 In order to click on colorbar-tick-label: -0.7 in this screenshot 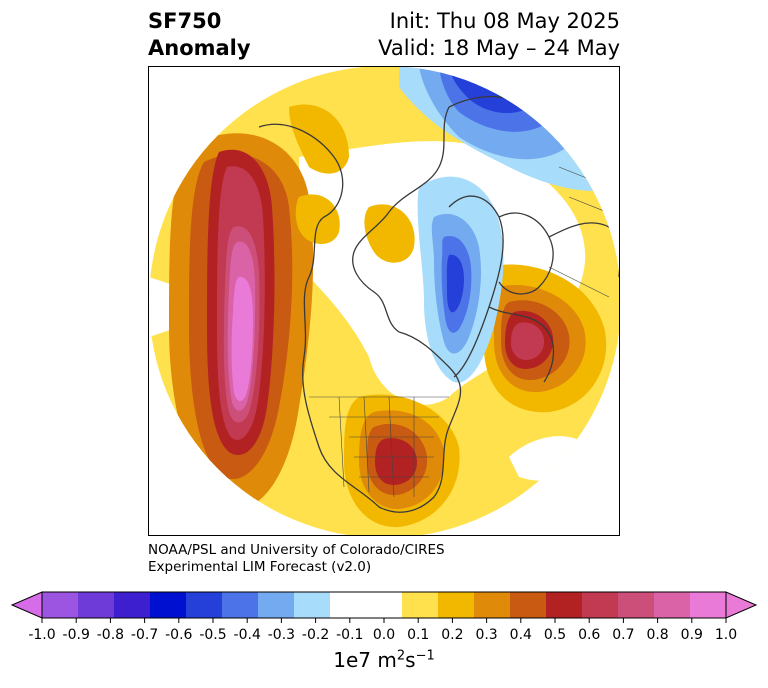, I will do `click(144, 635)`.